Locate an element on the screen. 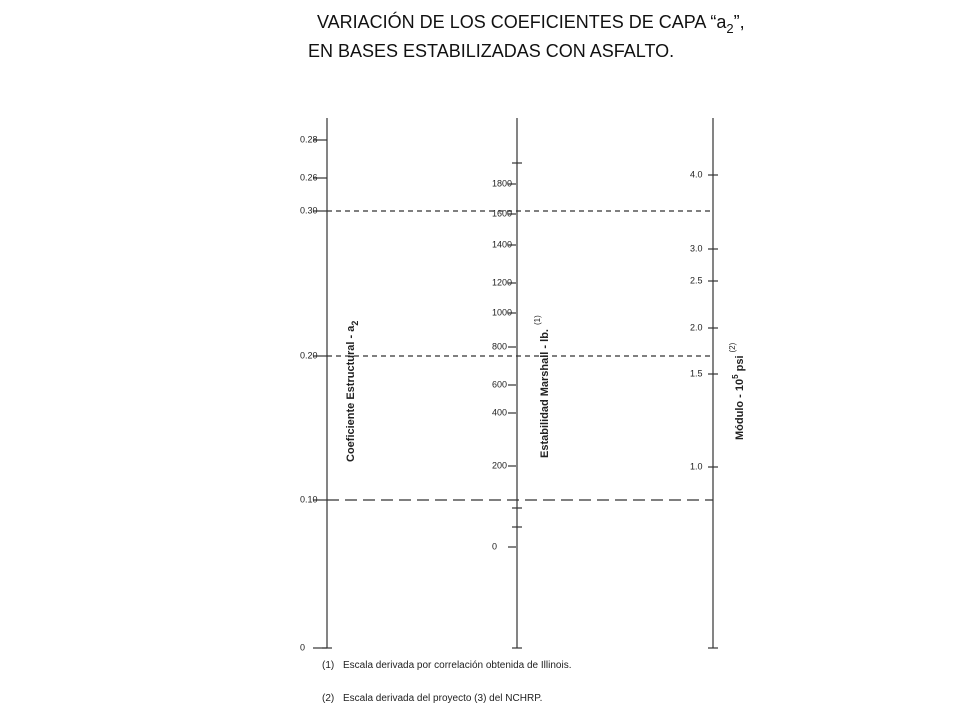  axis-label: Coeficiente Estructural - a2 is located at coordinates (352, 391).